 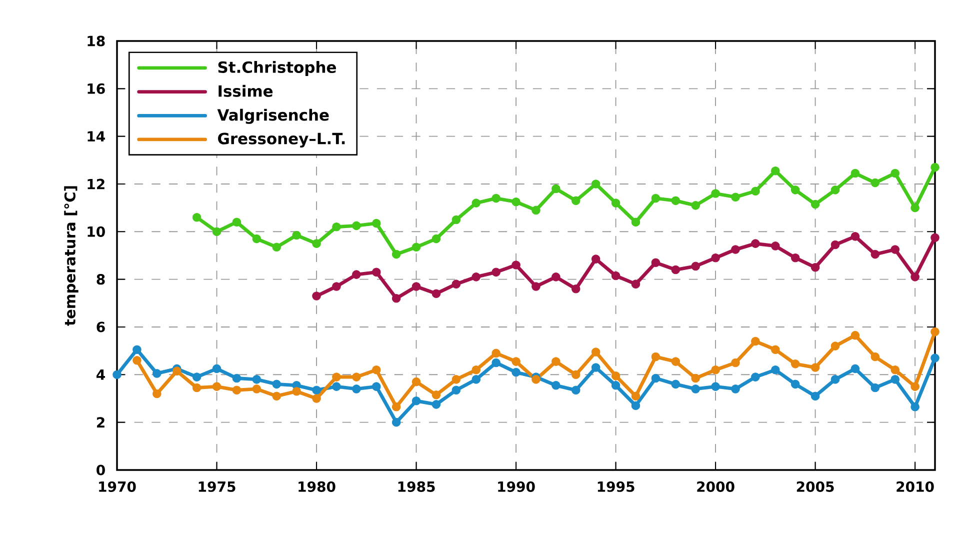 What do you see at coordinates (217, 486) in the screenshot?
I see `x-tick-label: 1975` at bounding box center [217, 486].